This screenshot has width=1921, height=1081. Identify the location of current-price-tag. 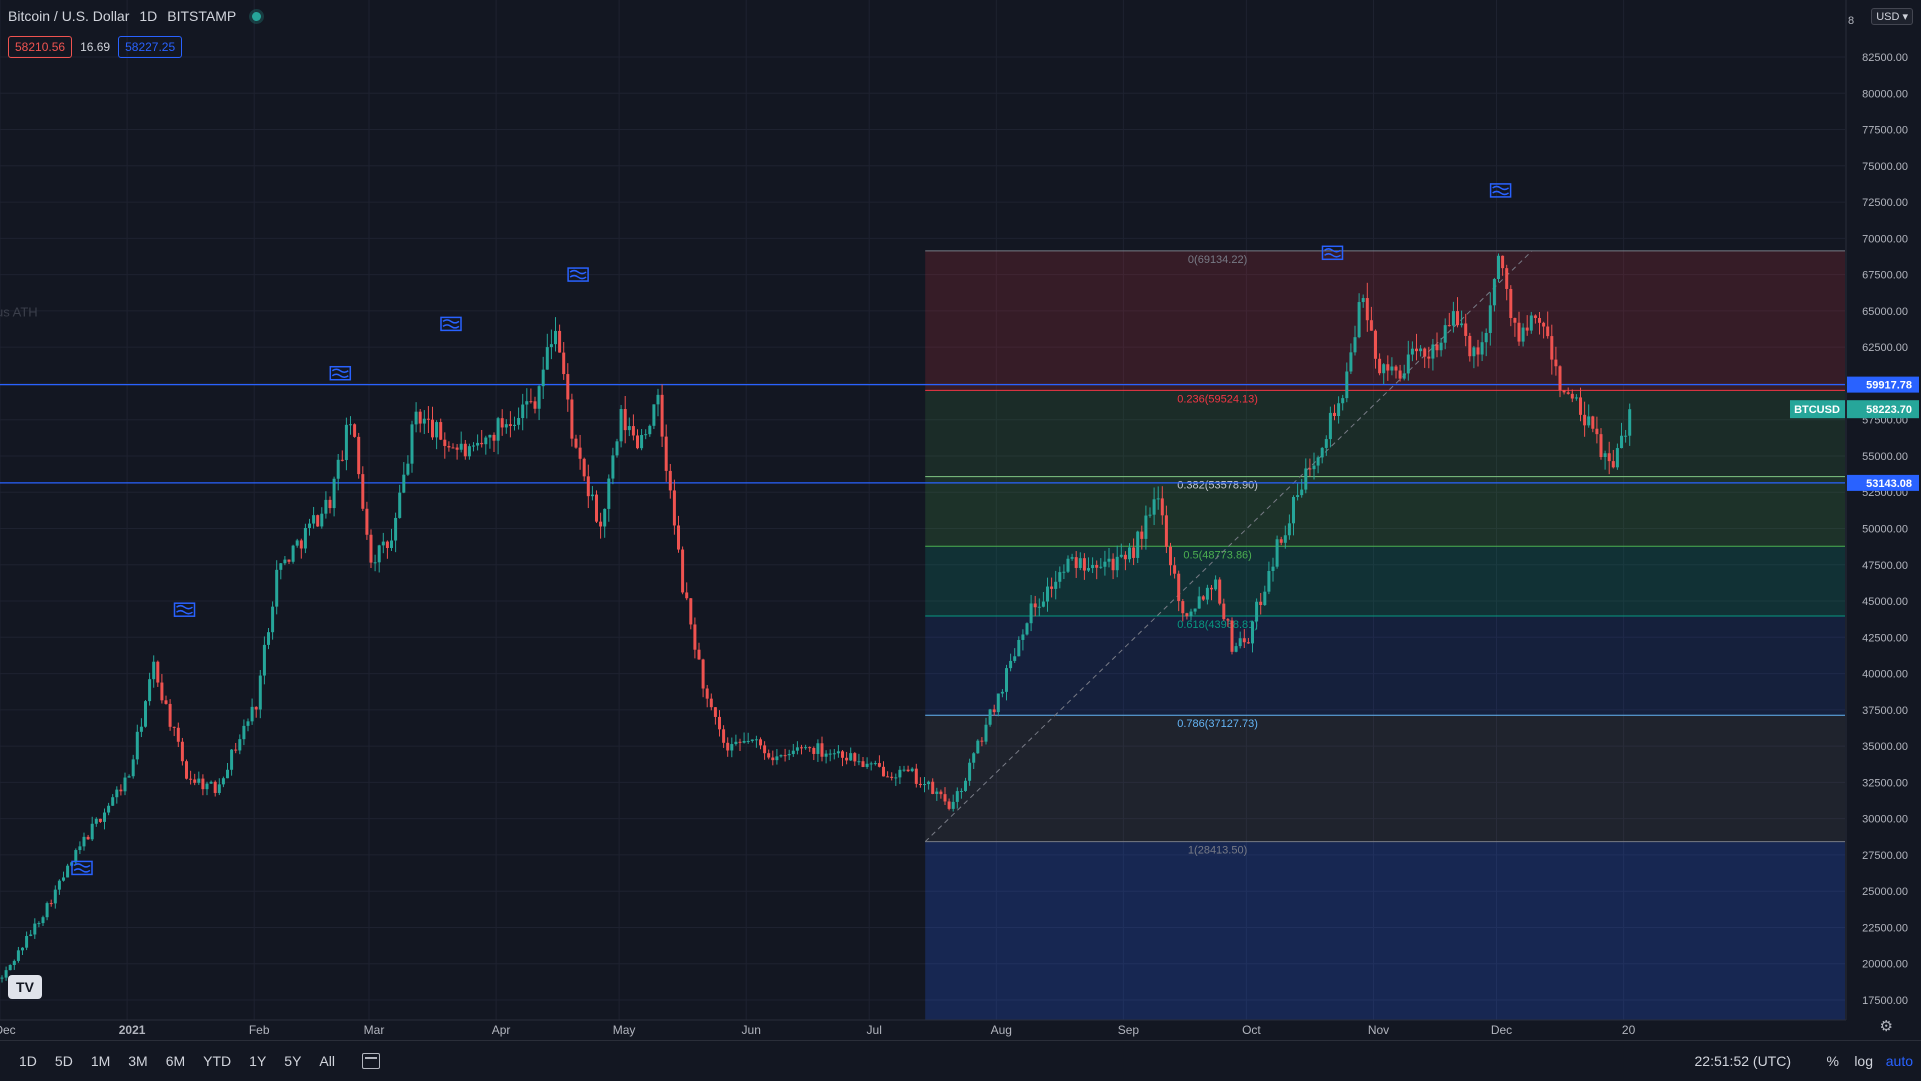
(1883, 409).